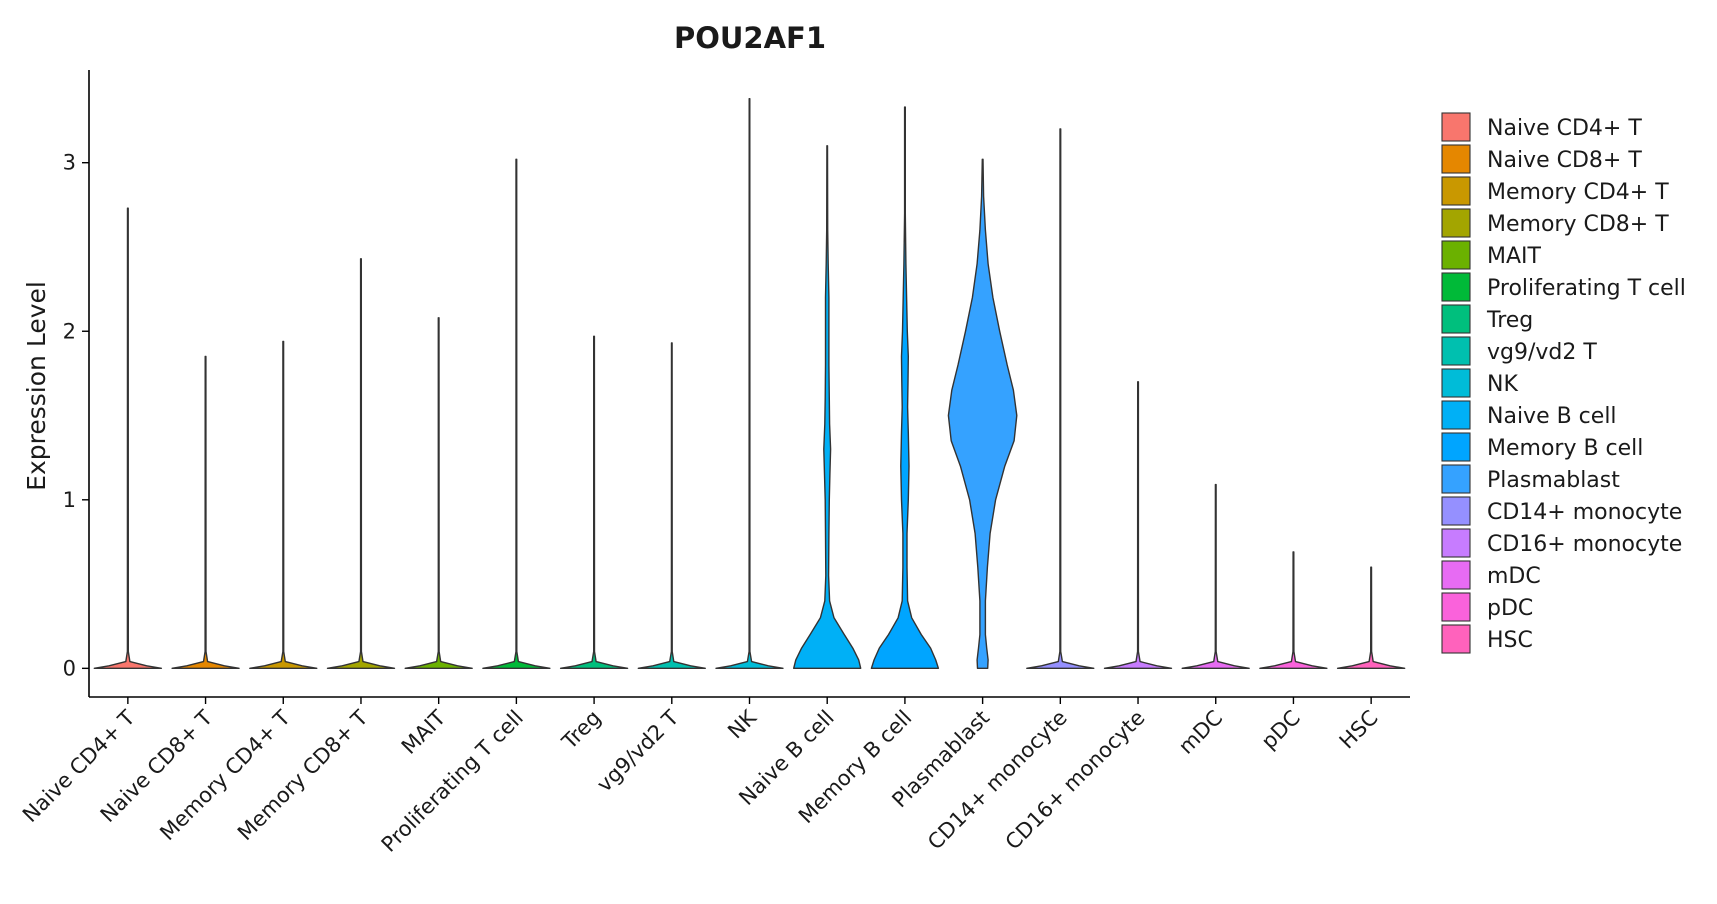  Describe the element at coordinates (1138, 525) in the screenshot. I see `violin-cd16plus-monocyte` at that location.